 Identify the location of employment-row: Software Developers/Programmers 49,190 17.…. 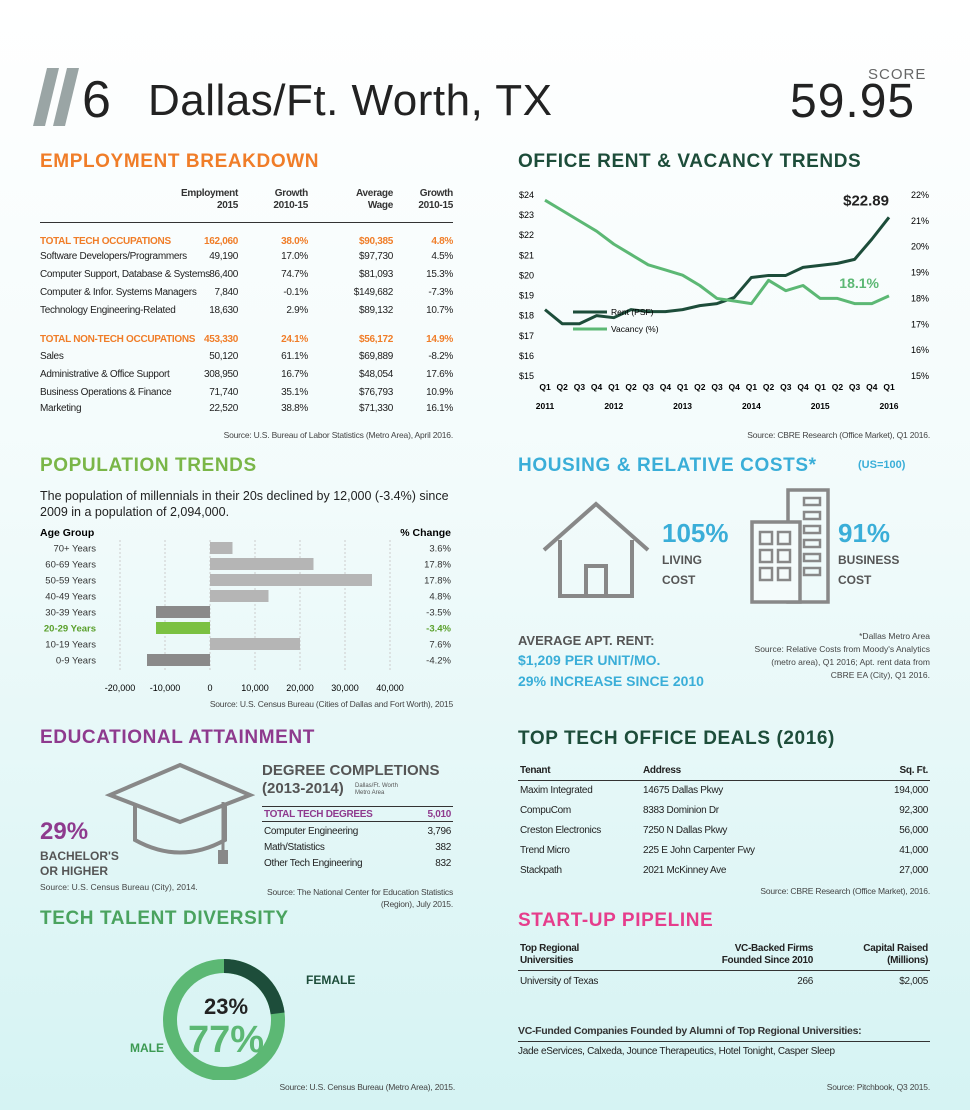
(246, 256).